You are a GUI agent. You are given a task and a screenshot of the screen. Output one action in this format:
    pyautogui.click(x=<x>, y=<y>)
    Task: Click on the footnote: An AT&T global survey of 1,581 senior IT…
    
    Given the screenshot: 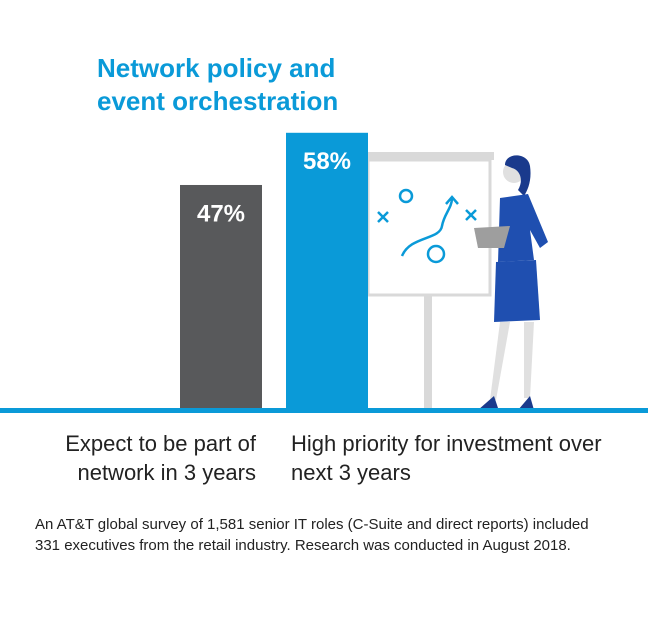 What is the action you would take?
    pyautogui.click(x=312, y=535)
    